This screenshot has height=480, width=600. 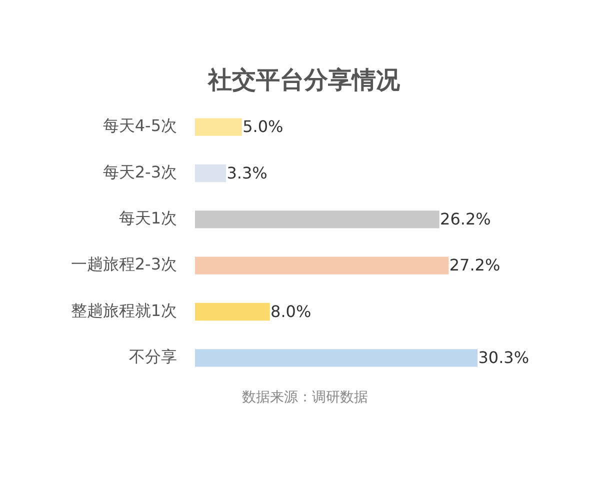 I want to click on source-note: 数据来源：调研数据, so click(x=305, y=398).